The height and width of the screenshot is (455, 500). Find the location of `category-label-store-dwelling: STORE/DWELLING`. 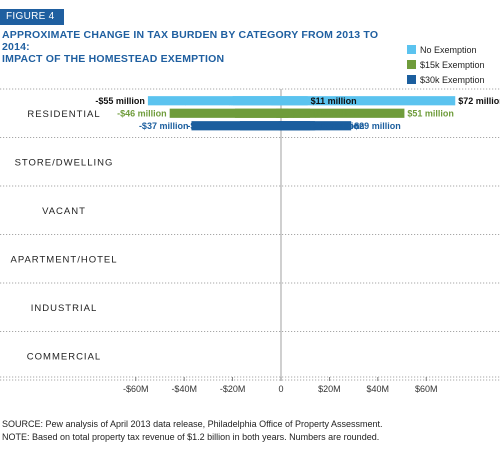

category-label-store-dwelling: STORE/DWELLING is located at coordinates (64, 162).